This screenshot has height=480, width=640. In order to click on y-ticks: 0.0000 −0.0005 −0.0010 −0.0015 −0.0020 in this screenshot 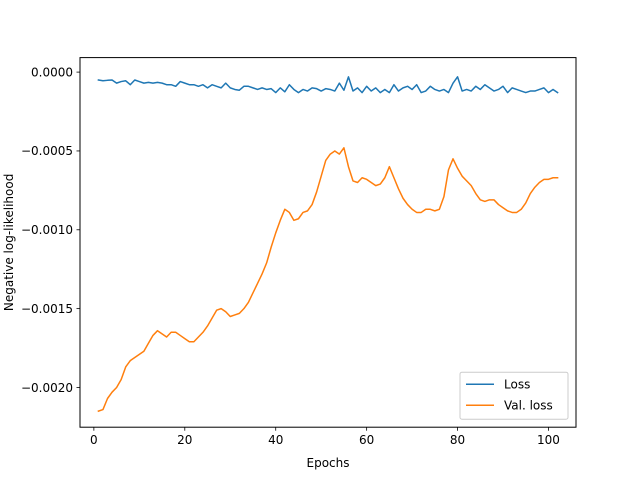, I will do `click(50, 230)`.